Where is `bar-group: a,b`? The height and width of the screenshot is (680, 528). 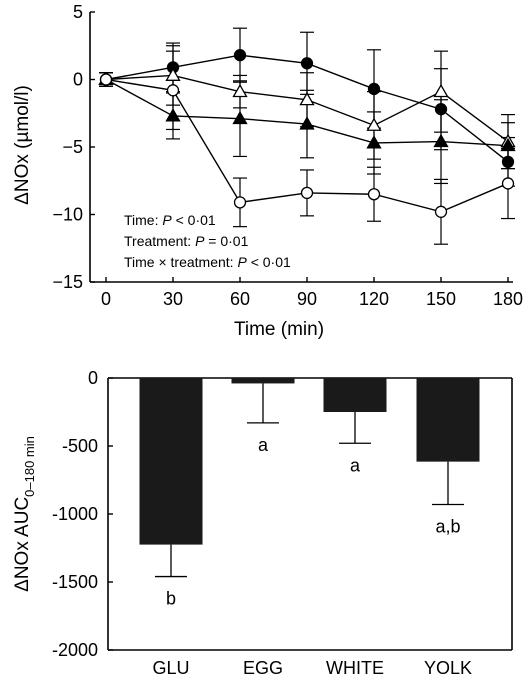 bar-group: a,b is located at coordinates (448, 457).